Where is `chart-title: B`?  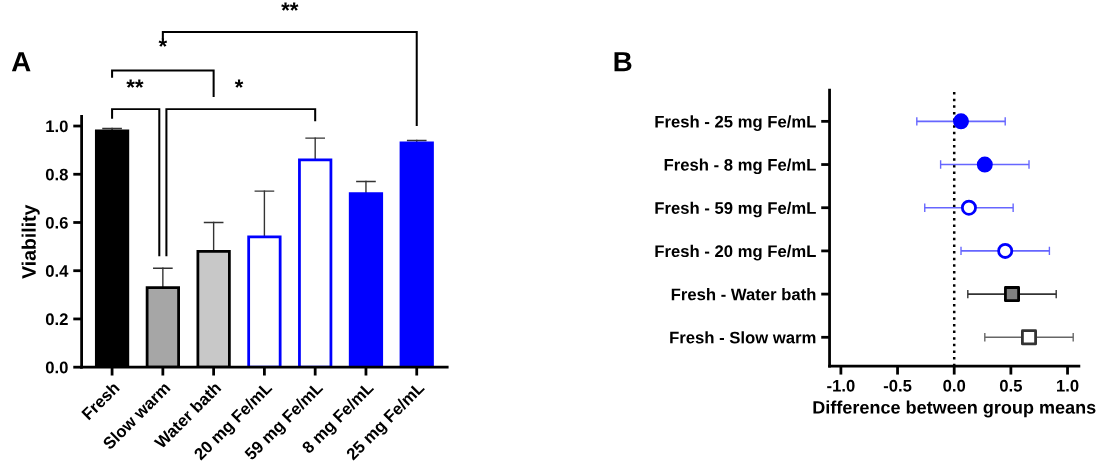 chart-title: B is located at coordinates (623, 62).